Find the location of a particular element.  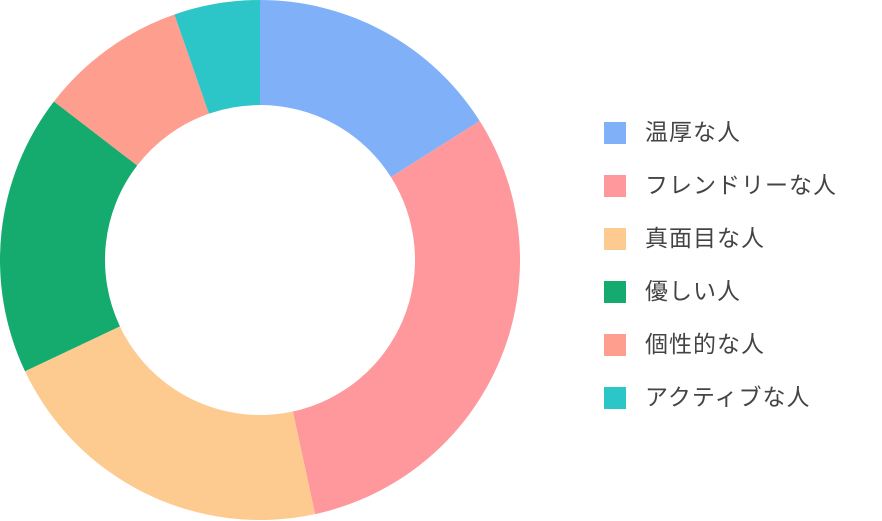

legend-item-4: 優しい人 is located at coordinates (672, 292).